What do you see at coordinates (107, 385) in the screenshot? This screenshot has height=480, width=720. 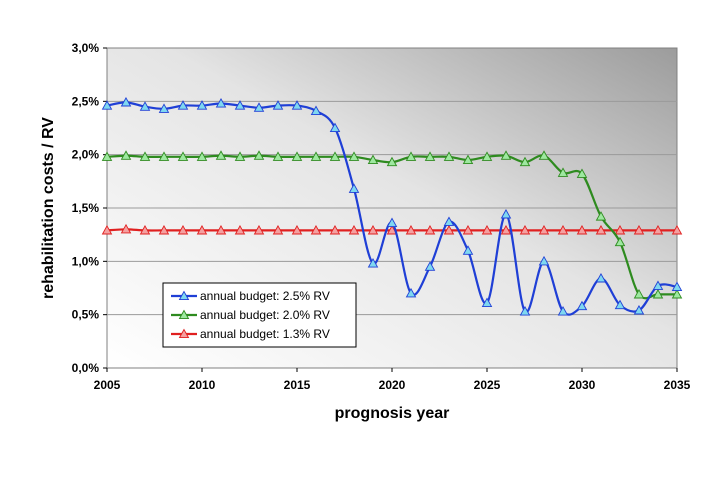 I see `x-tick-label: 2005` at bounding box center [107, 385].